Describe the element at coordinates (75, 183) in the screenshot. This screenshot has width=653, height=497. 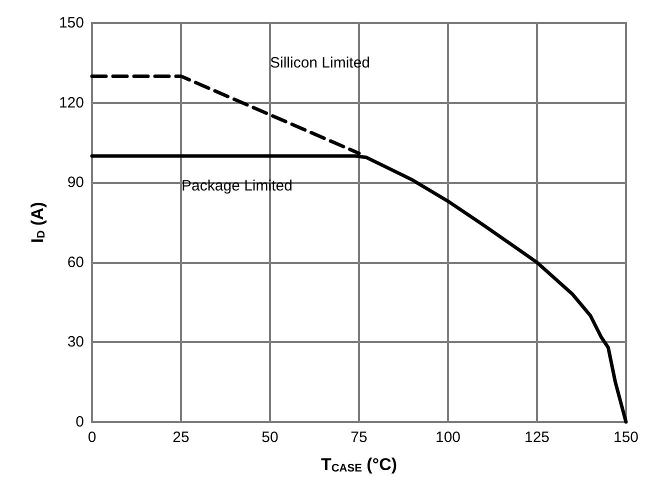
I see `y-tick-label: 90` at that location.